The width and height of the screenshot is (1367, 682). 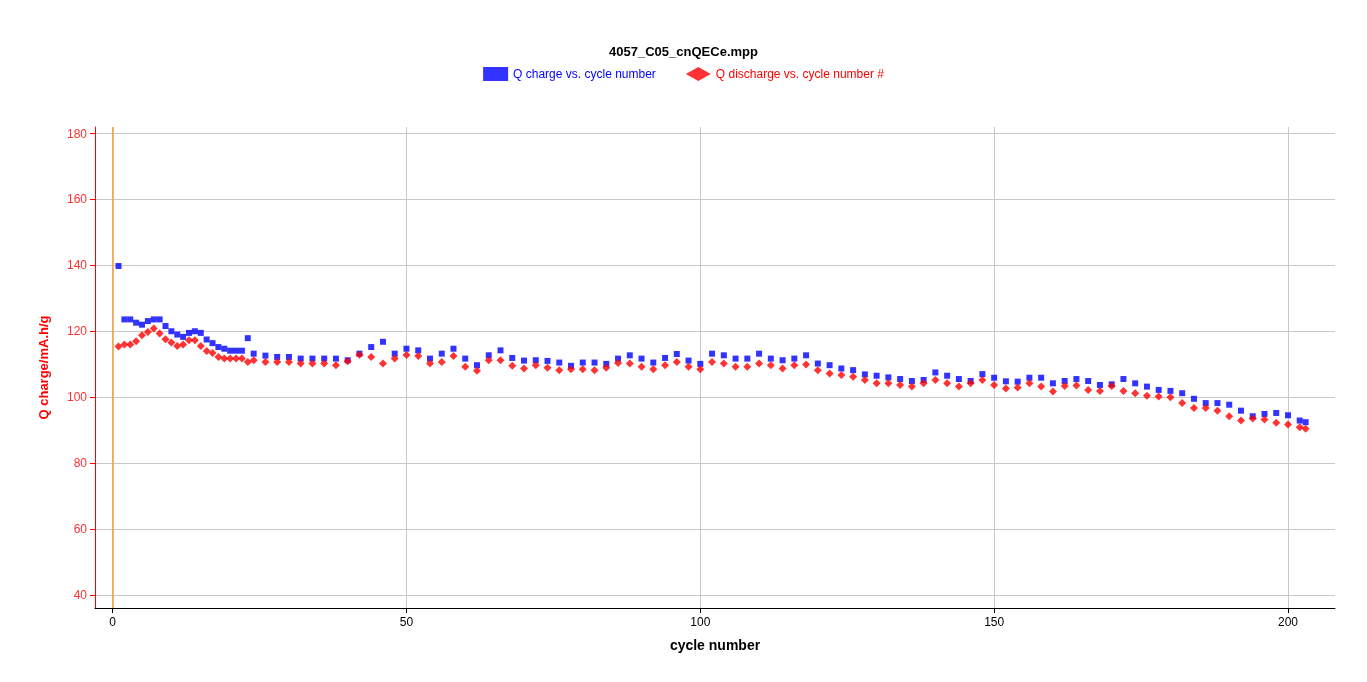 What do you see at coordinates (683, 51) in the screenshot?
I see `chart-title: 4057_C05_cnQECe.mpp` at bounding box center [683, 51].